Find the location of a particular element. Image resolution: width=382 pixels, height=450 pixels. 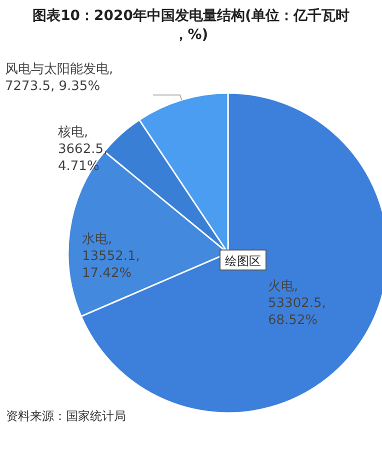

slice-label: 水电, 13552.1, 17.42% is located at coordinates (111, 256).